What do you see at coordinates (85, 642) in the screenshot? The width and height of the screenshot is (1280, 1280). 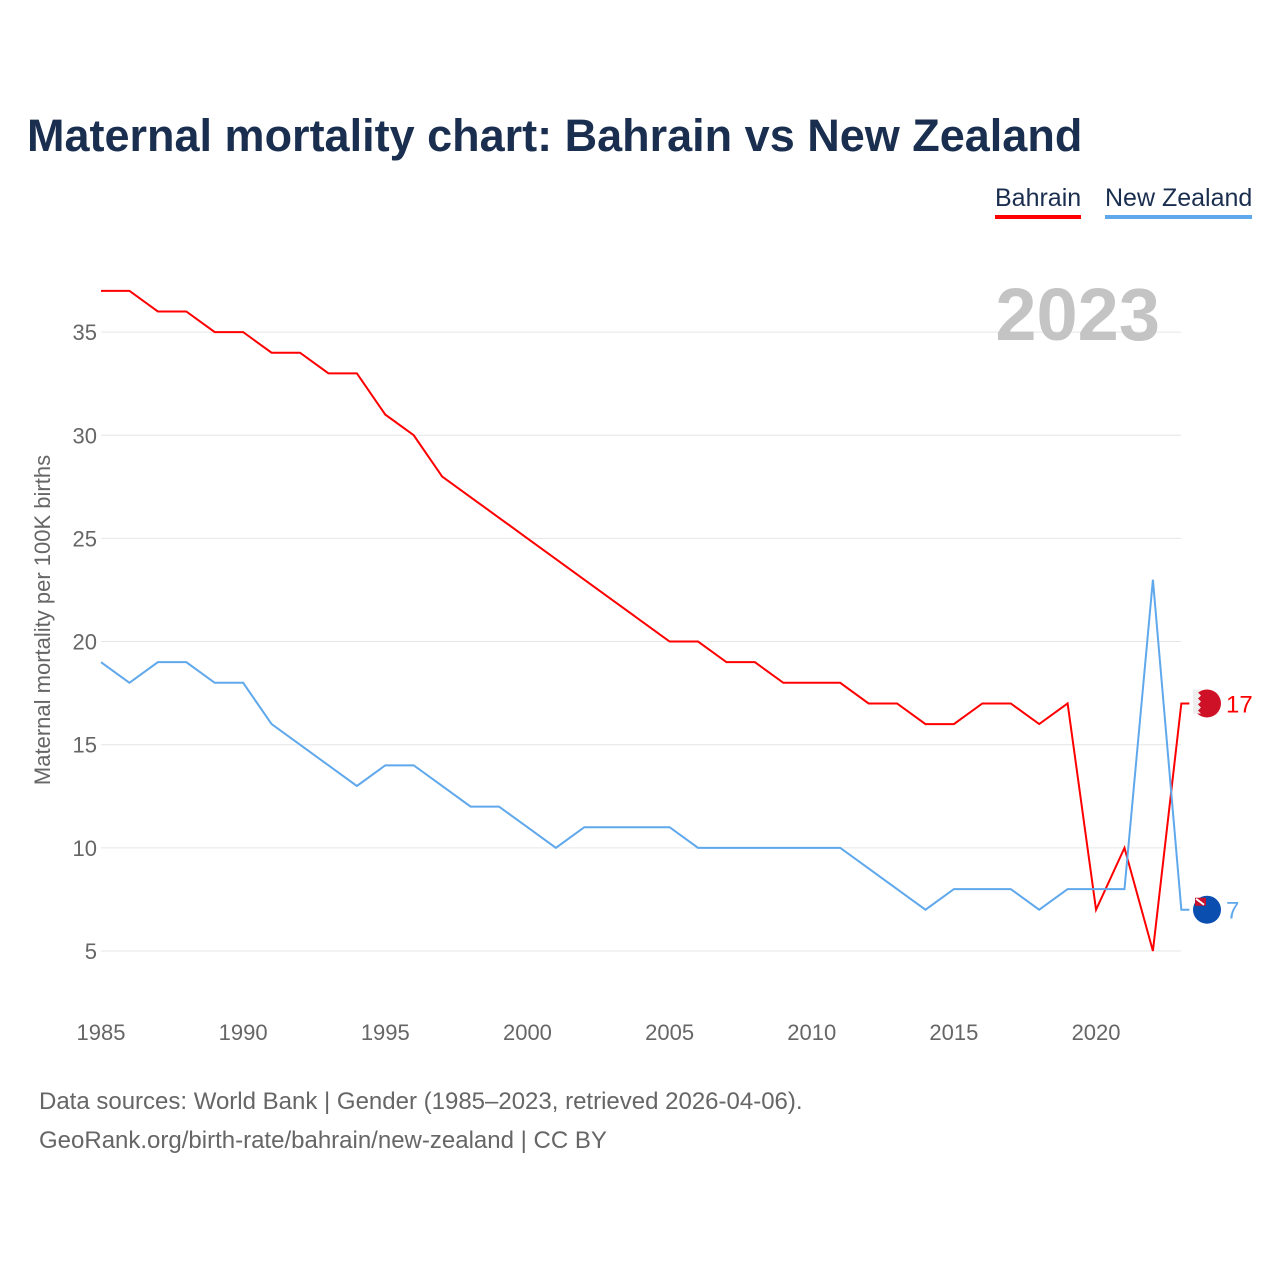 I see `y-tick-label: 20` at bounding box center [85, 642].